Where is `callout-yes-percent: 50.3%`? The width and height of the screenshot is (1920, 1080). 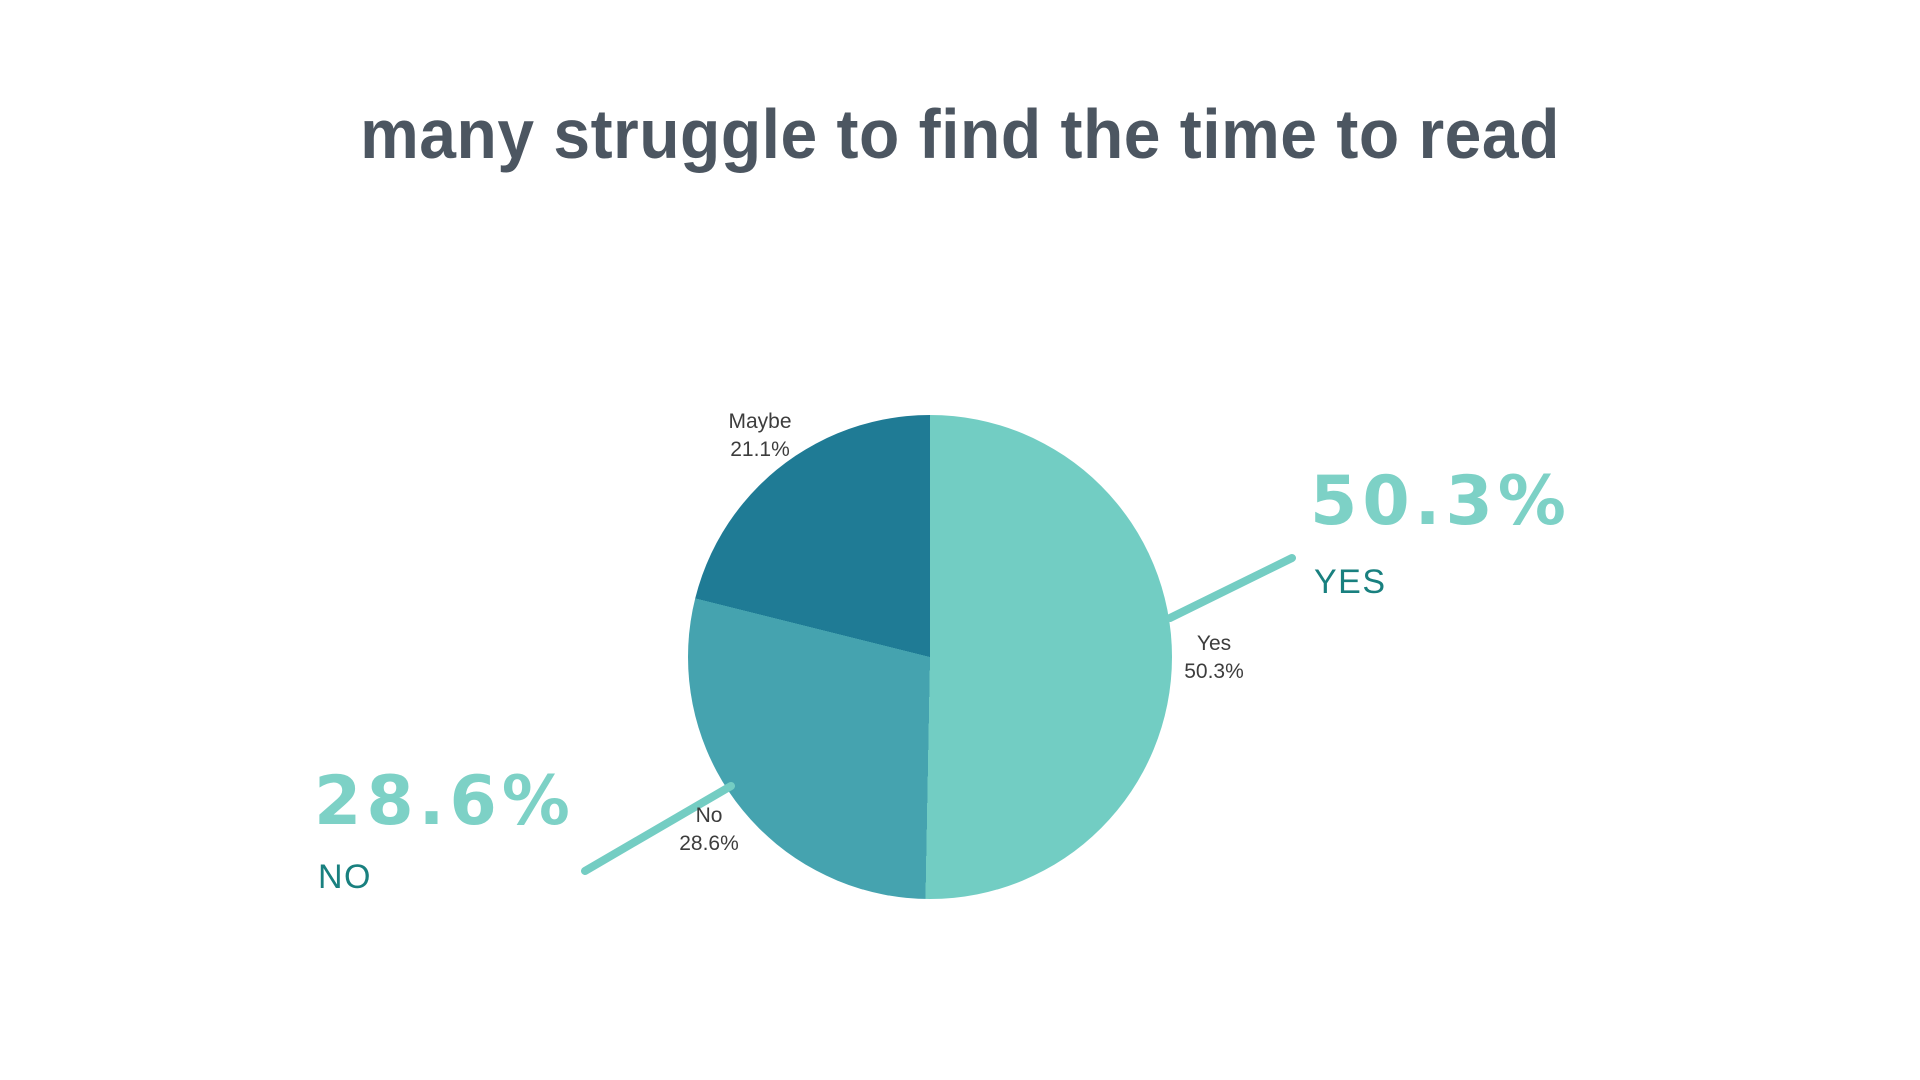
callout-yes-percent: 50.3% is located at coordinates (1440, 501).